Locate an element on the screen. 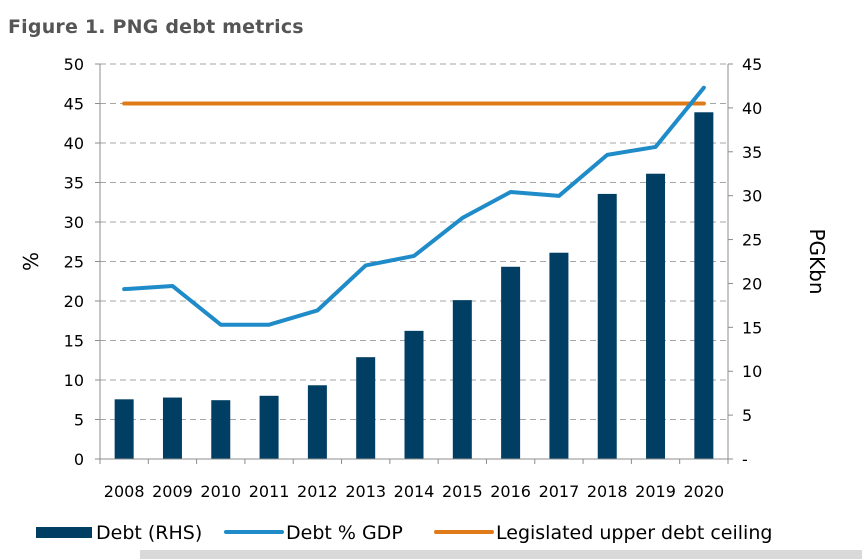  legend-item: Debt (RHS) is located at coordinates (119, 533).